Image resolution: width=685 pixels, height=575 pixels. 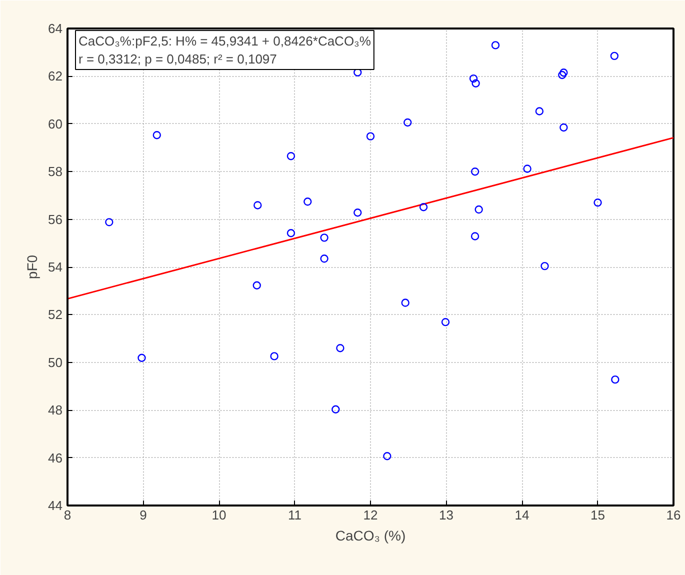 I want to click on x-tick-label: 10, so click(x=219, y=515).